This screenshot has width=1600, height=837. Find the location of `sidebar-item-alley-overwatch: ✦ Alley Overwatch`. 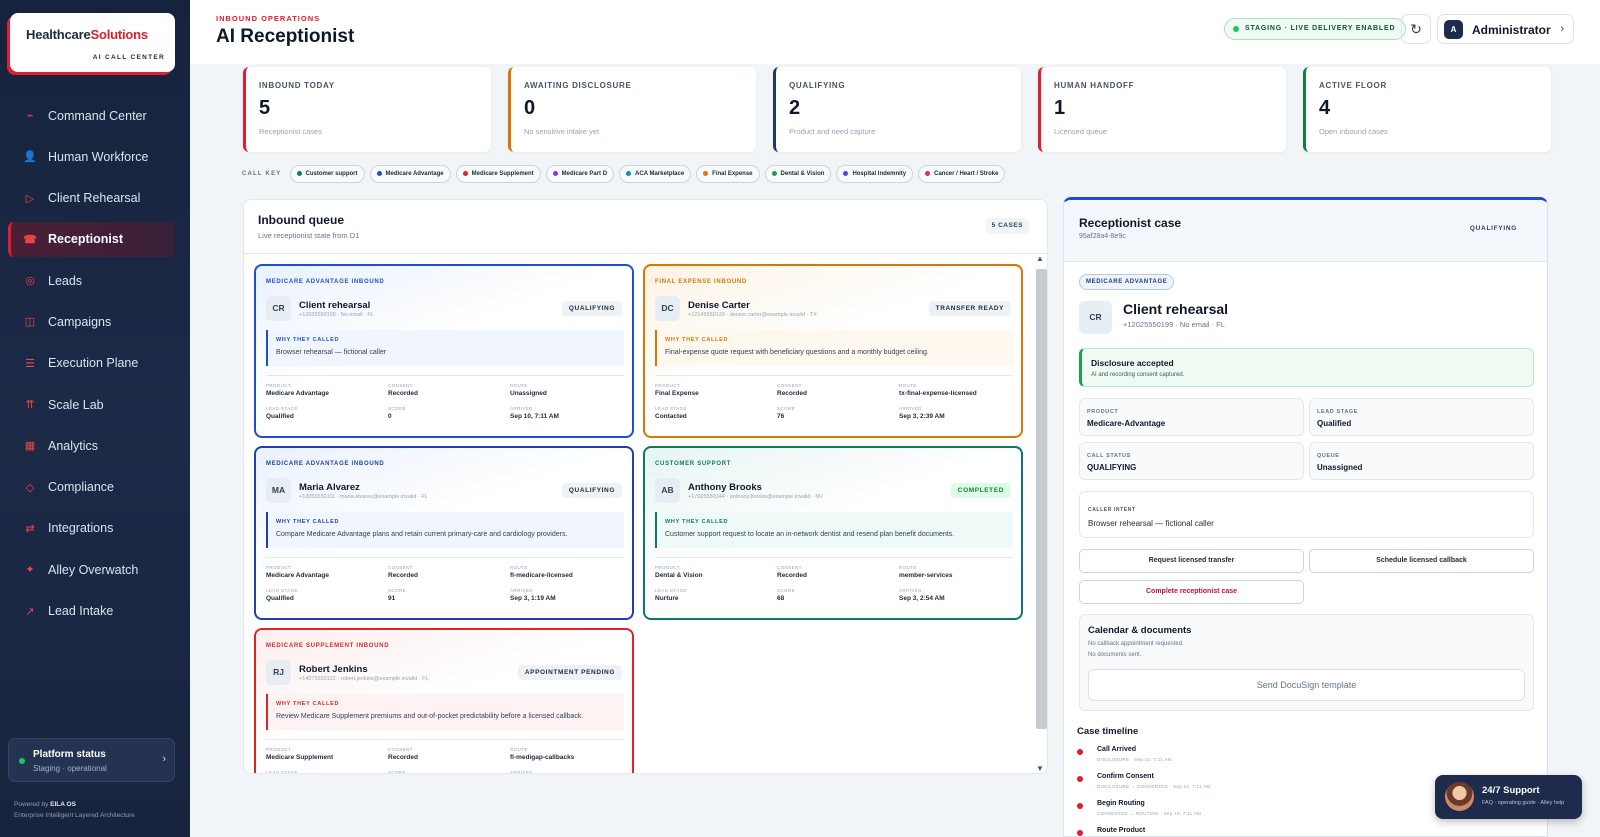

sidebar-item-alley-overwatch: ✦ Alley Overwatch is located at coordinates (91, 569).